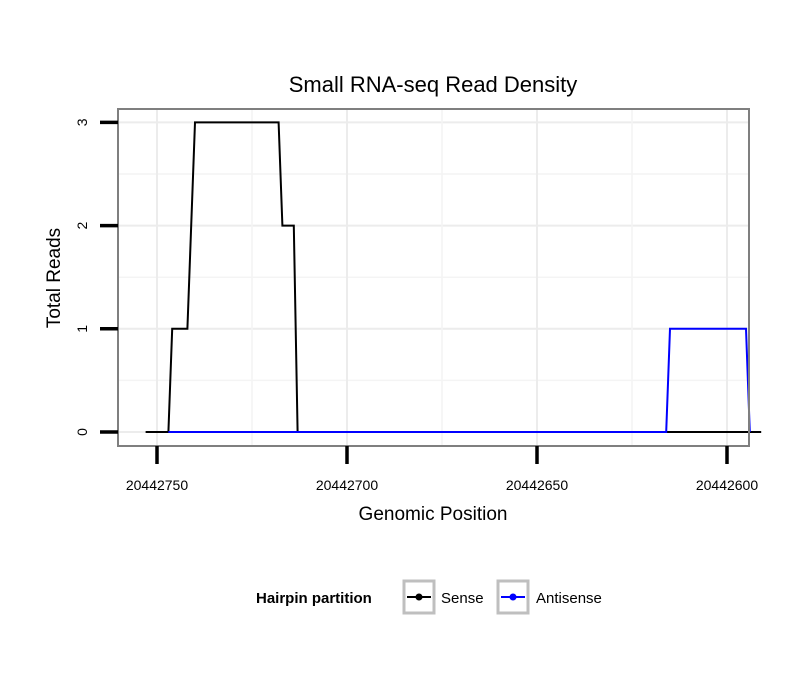 The height and width of the screenshot is (690, 810). I want to click on y-axis-label: Total Reads, so click(54, 278).